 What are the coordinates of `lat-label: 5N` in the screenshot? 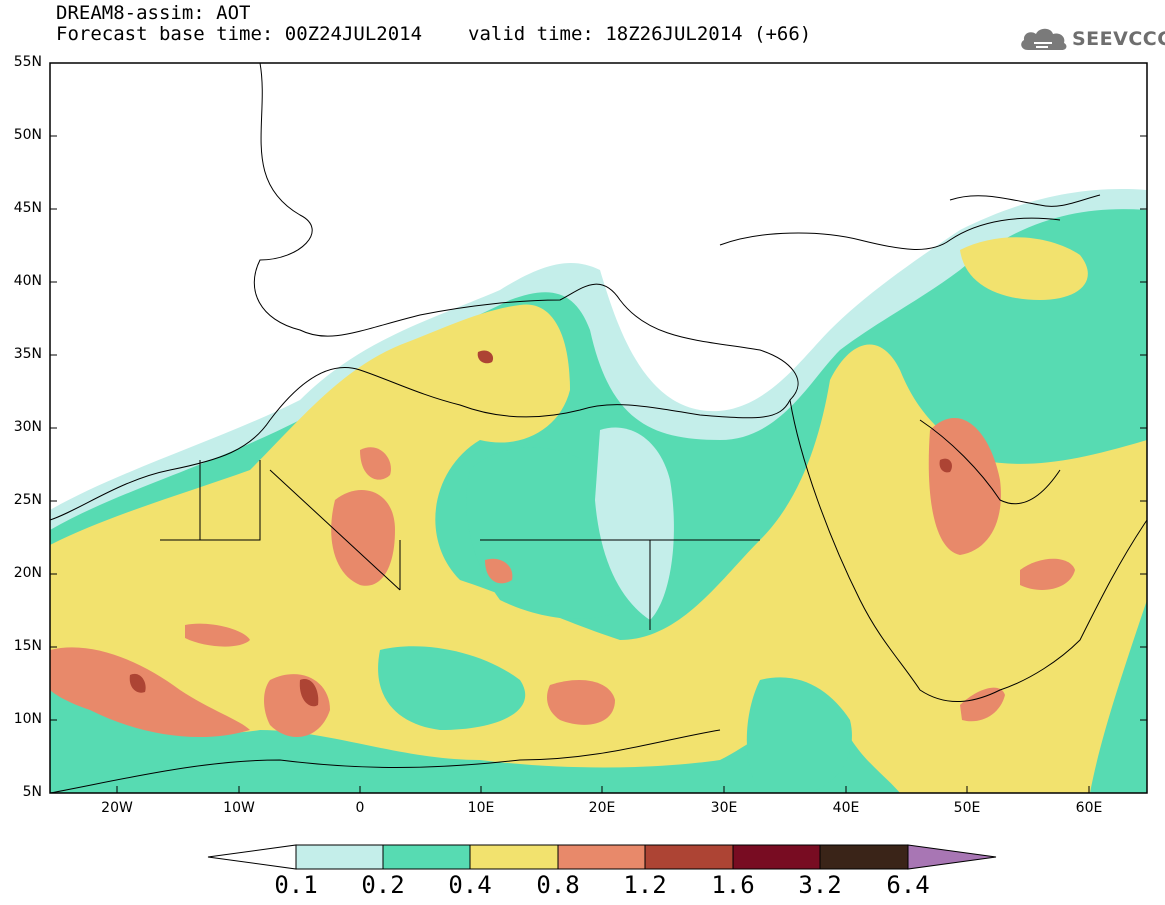 It's located at (32, 792).